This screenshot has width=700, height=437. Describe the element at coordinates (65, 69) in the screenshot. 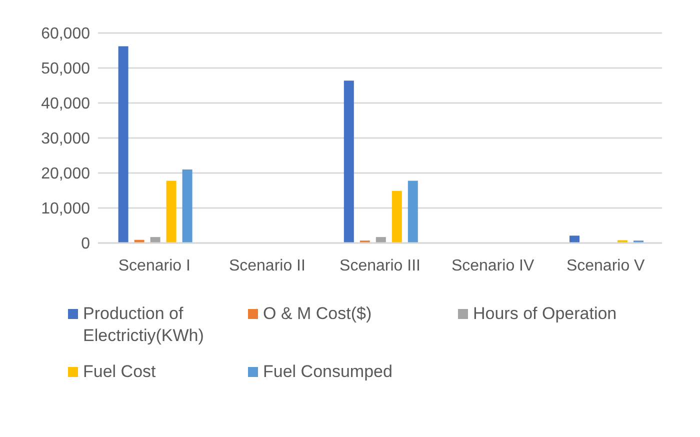

I see `y-tick-label: 50,000` at that location.